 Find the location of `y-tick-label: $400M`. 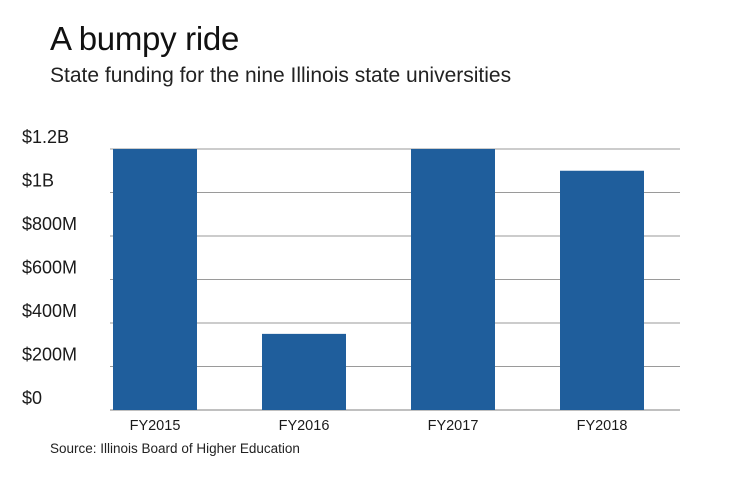

y-tick-label: $400M is located at coordinates (49, 311).